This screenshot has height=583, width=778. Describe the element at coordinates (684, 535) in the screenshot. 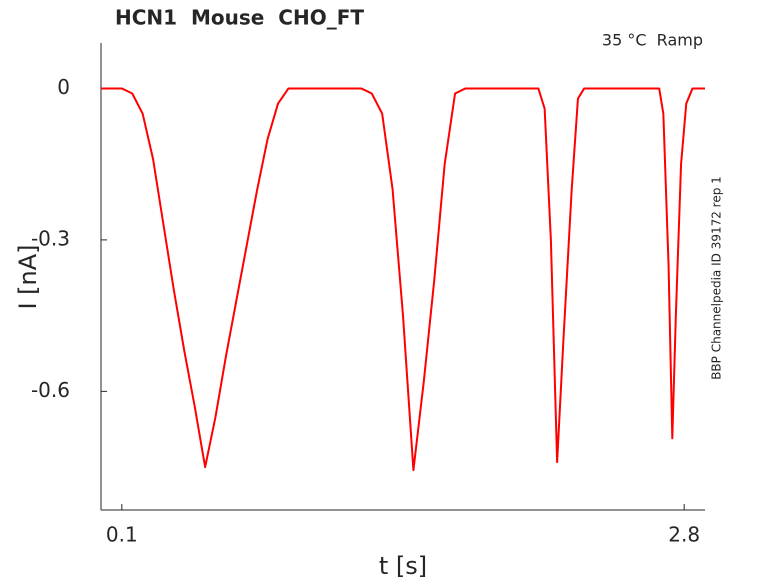

I see `x-tick-label: 2.8` at that location.